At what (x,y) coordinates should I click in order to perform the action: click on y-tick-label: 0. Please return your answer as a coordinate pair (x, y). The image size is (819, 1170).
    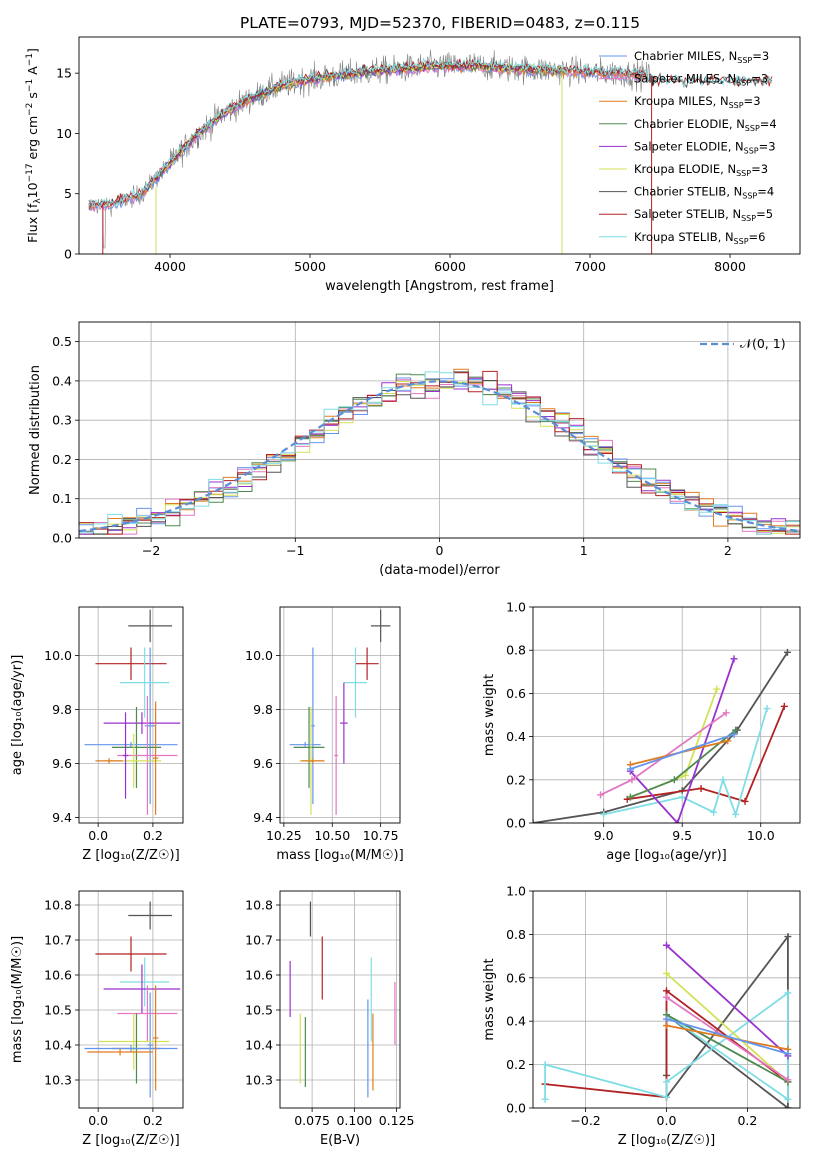
    Looking at the image, I should click on (68, 254).